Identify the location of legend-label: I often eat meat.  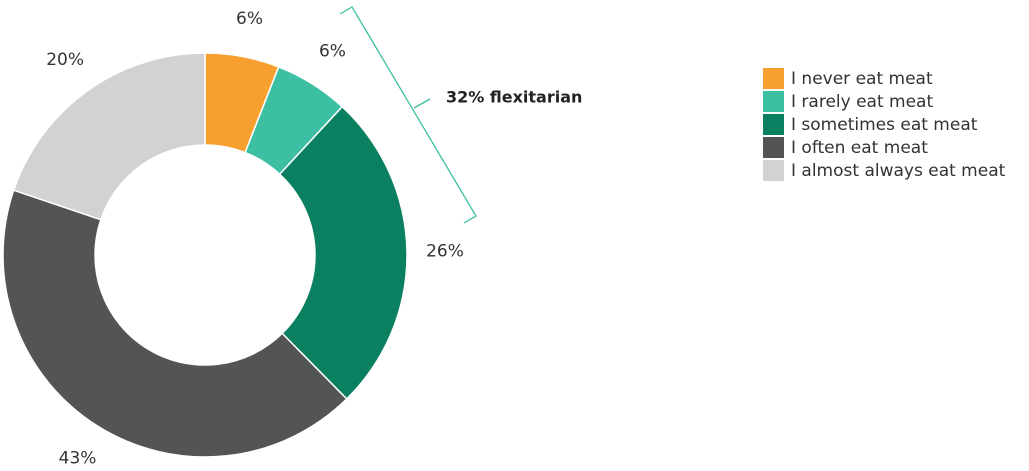
(859, 148).